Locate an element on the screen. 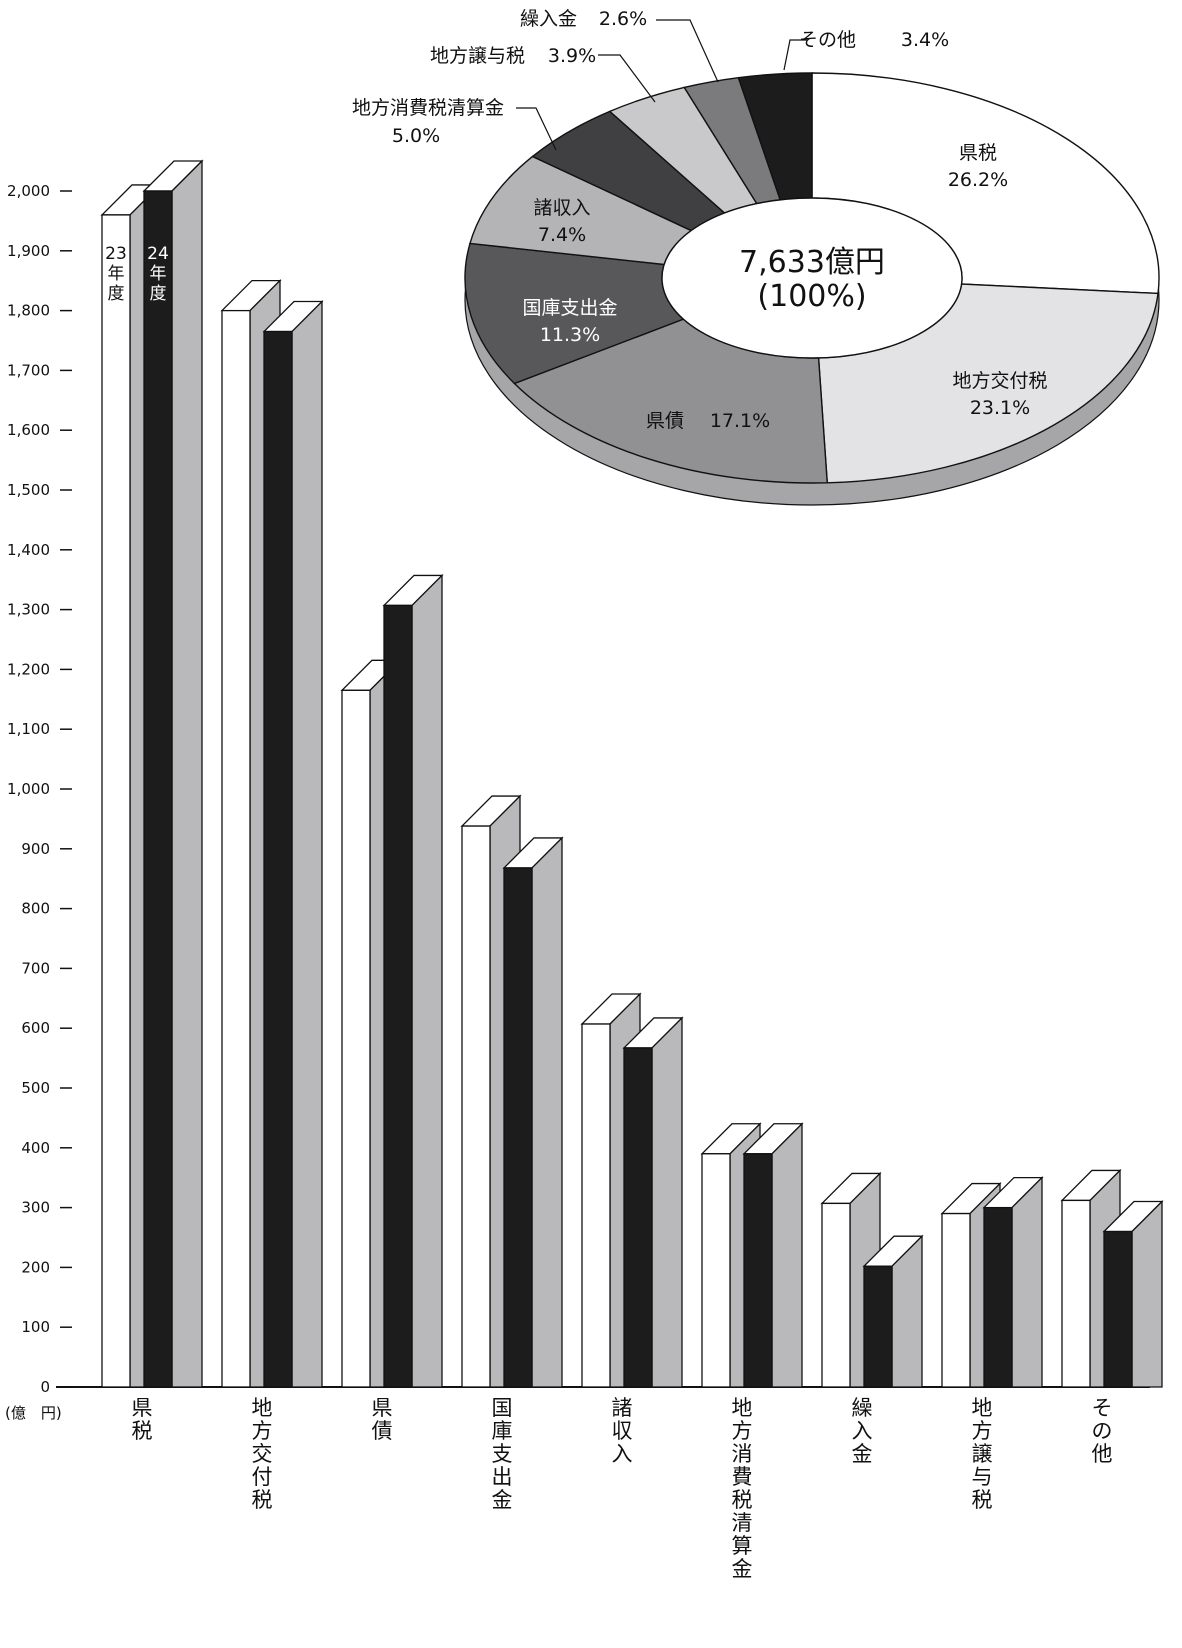  y-tick-label: 1,100 is located at coordinates (28, 729).